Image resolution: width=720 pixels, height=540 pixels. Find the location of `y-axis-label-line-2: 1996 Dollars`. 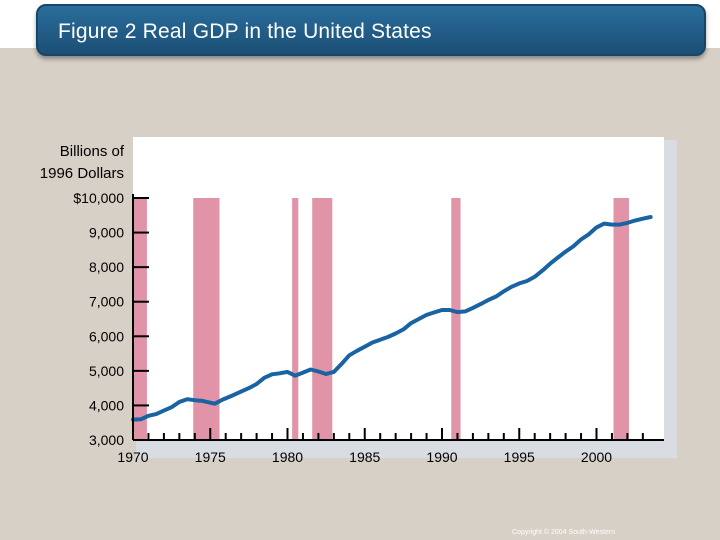

y-axis-label-line-2: 1996 Dollars is located at coordinates (82, 173).